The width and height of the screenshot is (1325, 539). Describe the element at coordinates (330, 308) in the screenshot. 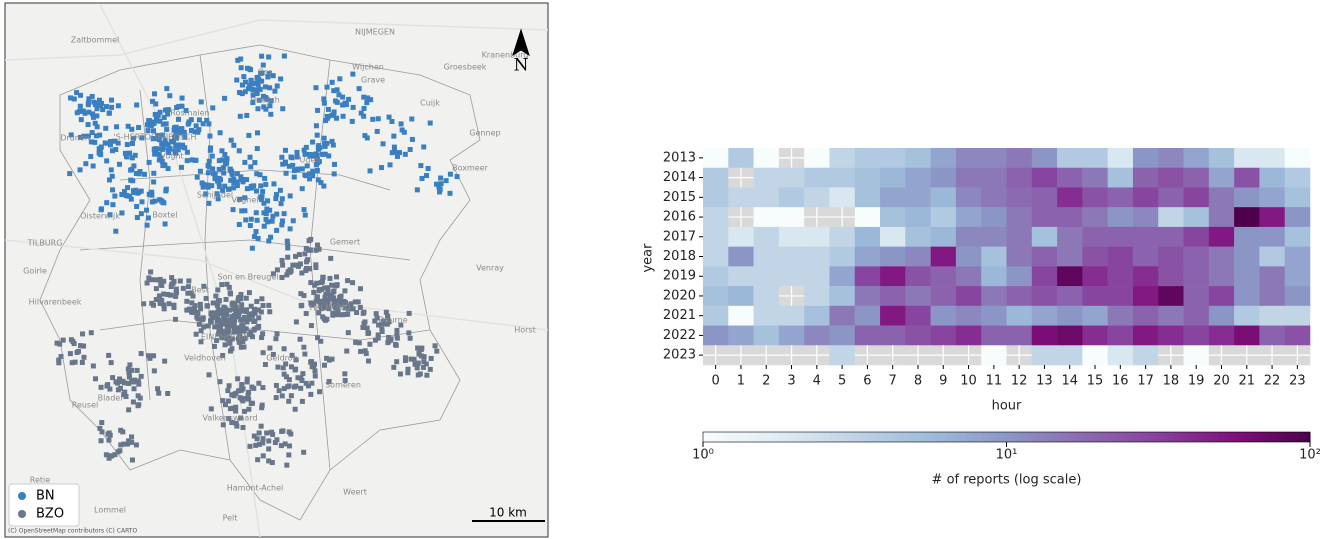

I see `place-label: HELMOND` at that location.